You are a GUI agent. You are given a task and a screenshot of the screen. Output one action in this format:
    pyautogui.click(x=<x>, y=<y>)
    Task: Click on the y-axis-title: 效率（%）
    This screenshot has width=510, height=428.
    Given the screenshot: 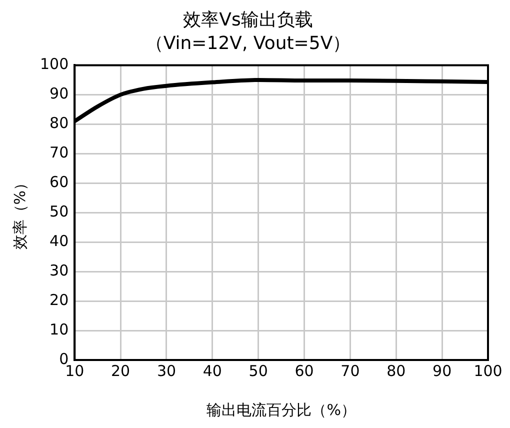 What is the action you would take?
    pyautogui.click(x=19, y=212)
    